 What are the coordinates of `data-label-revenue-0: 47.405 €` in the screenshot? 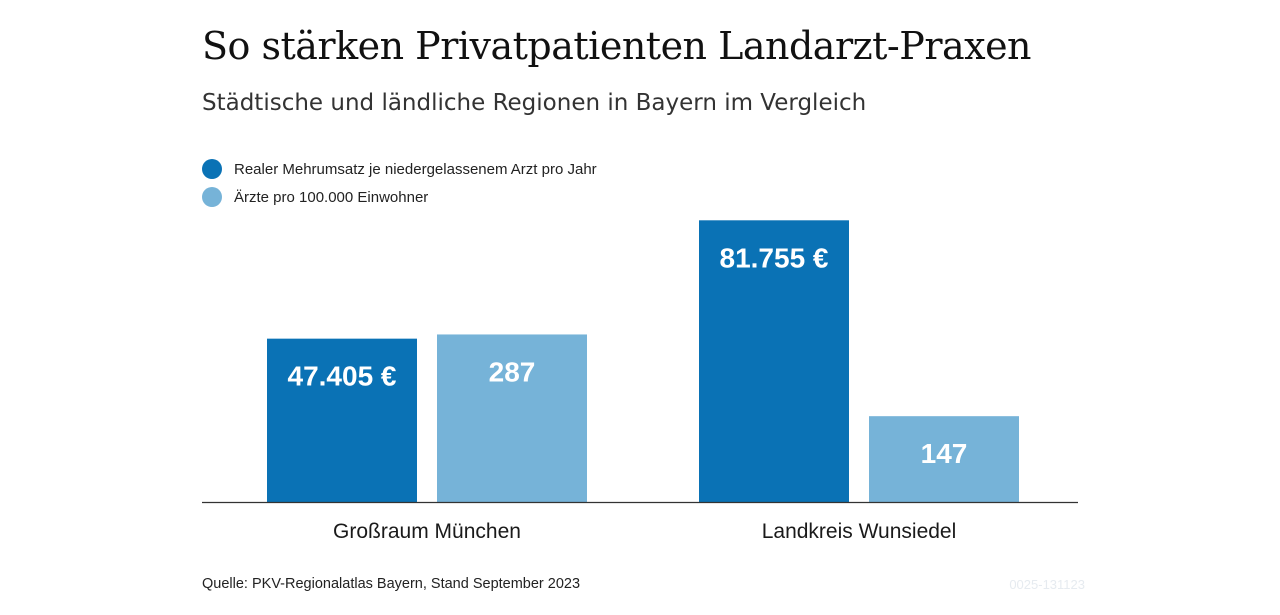 It's located at (342, 376).